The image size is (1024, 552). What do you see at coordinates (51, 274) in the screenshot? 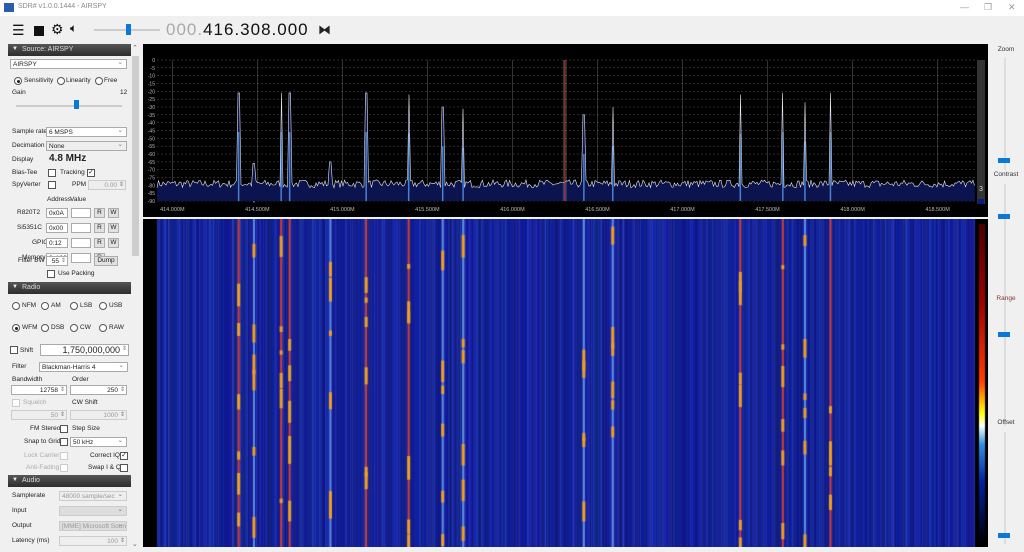
I see `use-packing-checkbox` at bounding box center [51, 274].